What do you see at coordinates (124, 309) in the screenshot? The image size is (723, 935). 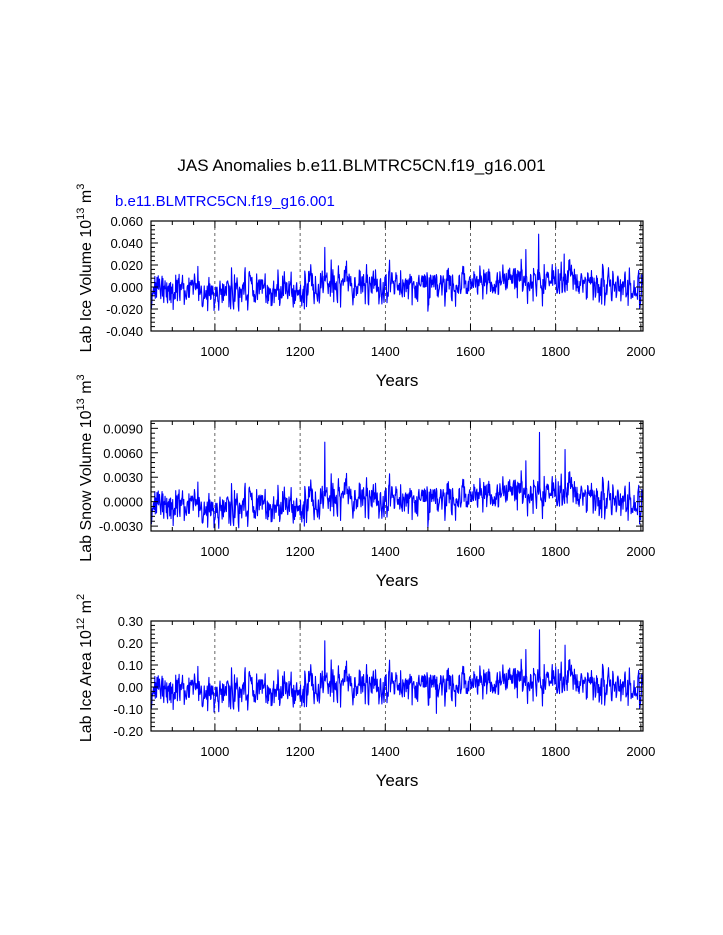 I see `y-tick-label: -0.020` at bounding box center [124, 309].